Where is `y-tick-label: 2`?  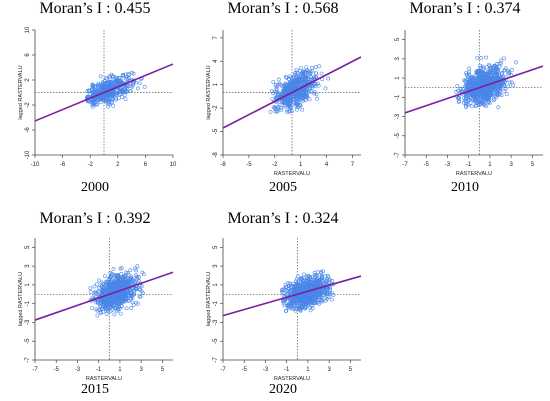 y-tick-label: 2 is located at coordinates (28, 80).